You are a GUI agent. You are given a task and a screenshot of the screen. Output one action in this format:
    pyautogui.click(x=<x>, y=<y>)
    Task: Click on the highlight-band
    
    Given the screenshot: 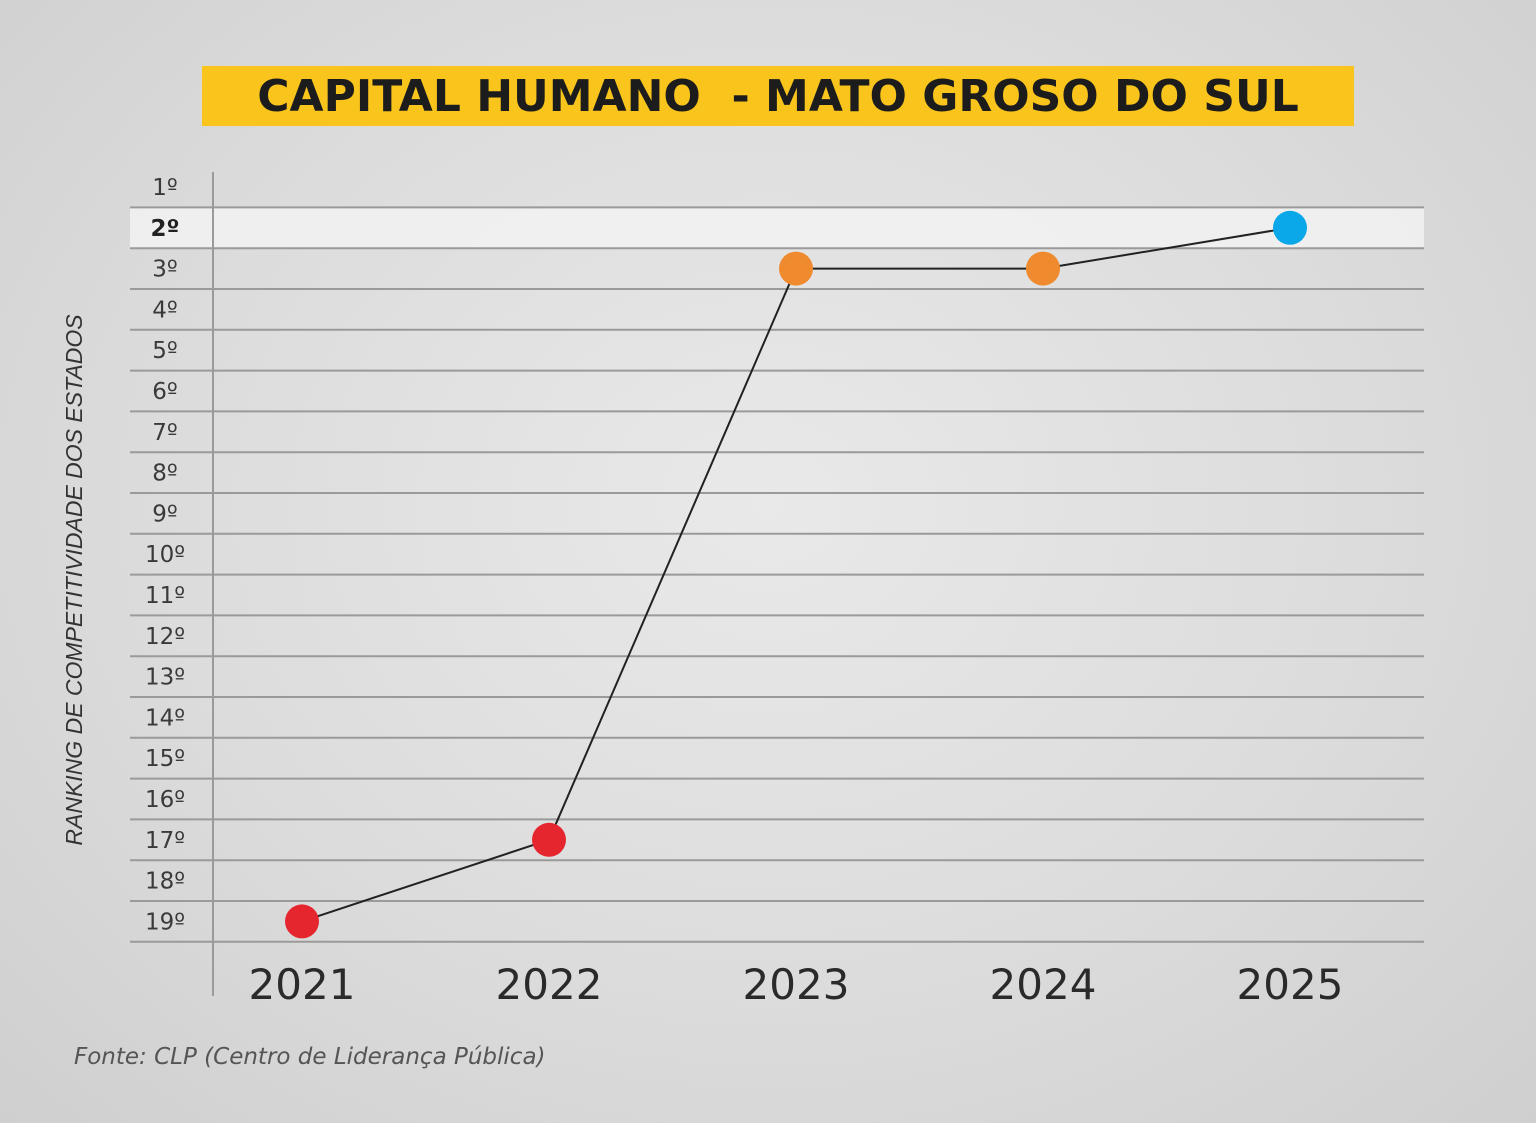 What is the action you would take?
    pyautogui.click(x=777, y=228)
    